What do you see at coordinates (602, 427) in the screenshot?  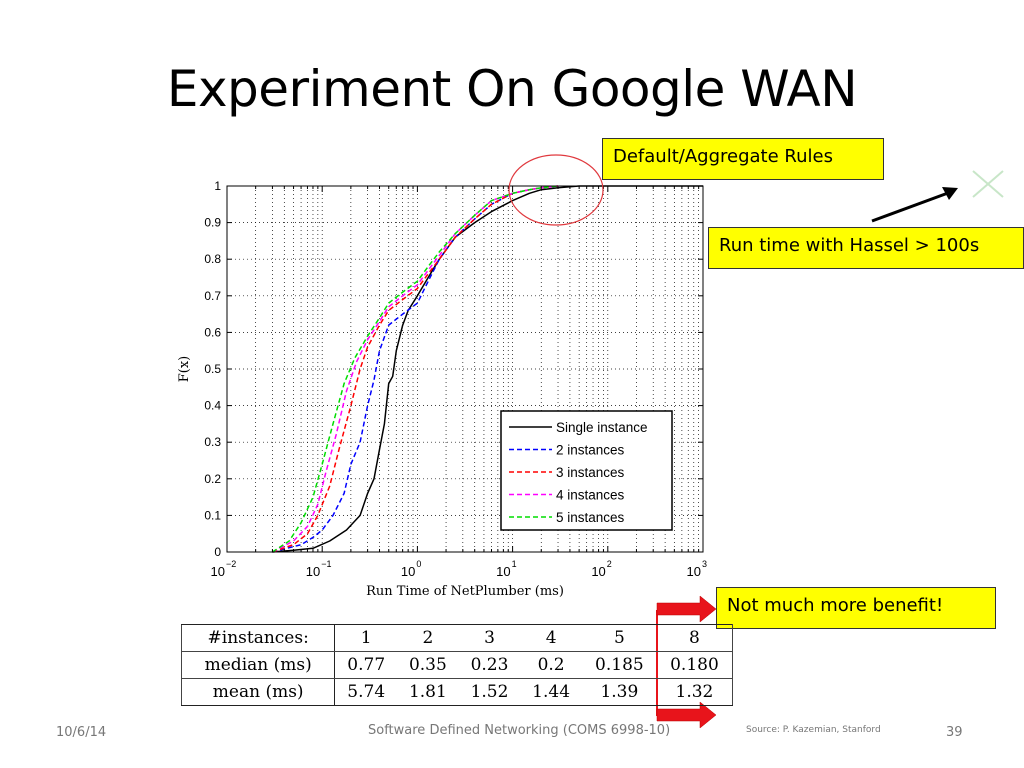 I see `legend-label: Single instance` at bounding box center [602, 427].